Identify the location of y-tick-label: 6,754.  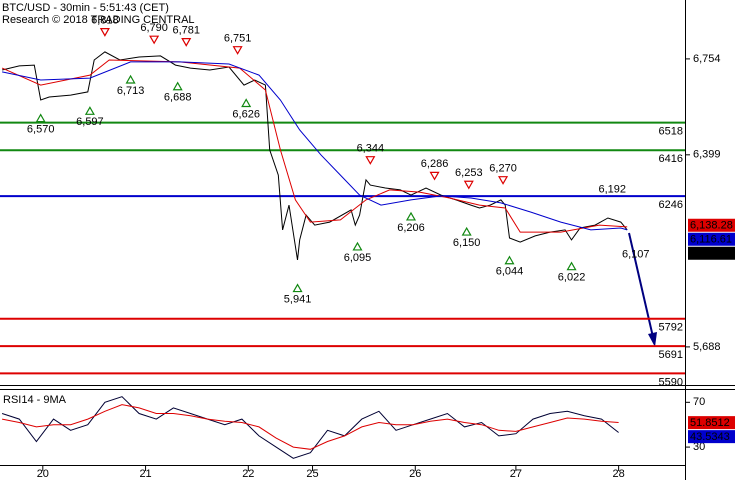
(707, 59).